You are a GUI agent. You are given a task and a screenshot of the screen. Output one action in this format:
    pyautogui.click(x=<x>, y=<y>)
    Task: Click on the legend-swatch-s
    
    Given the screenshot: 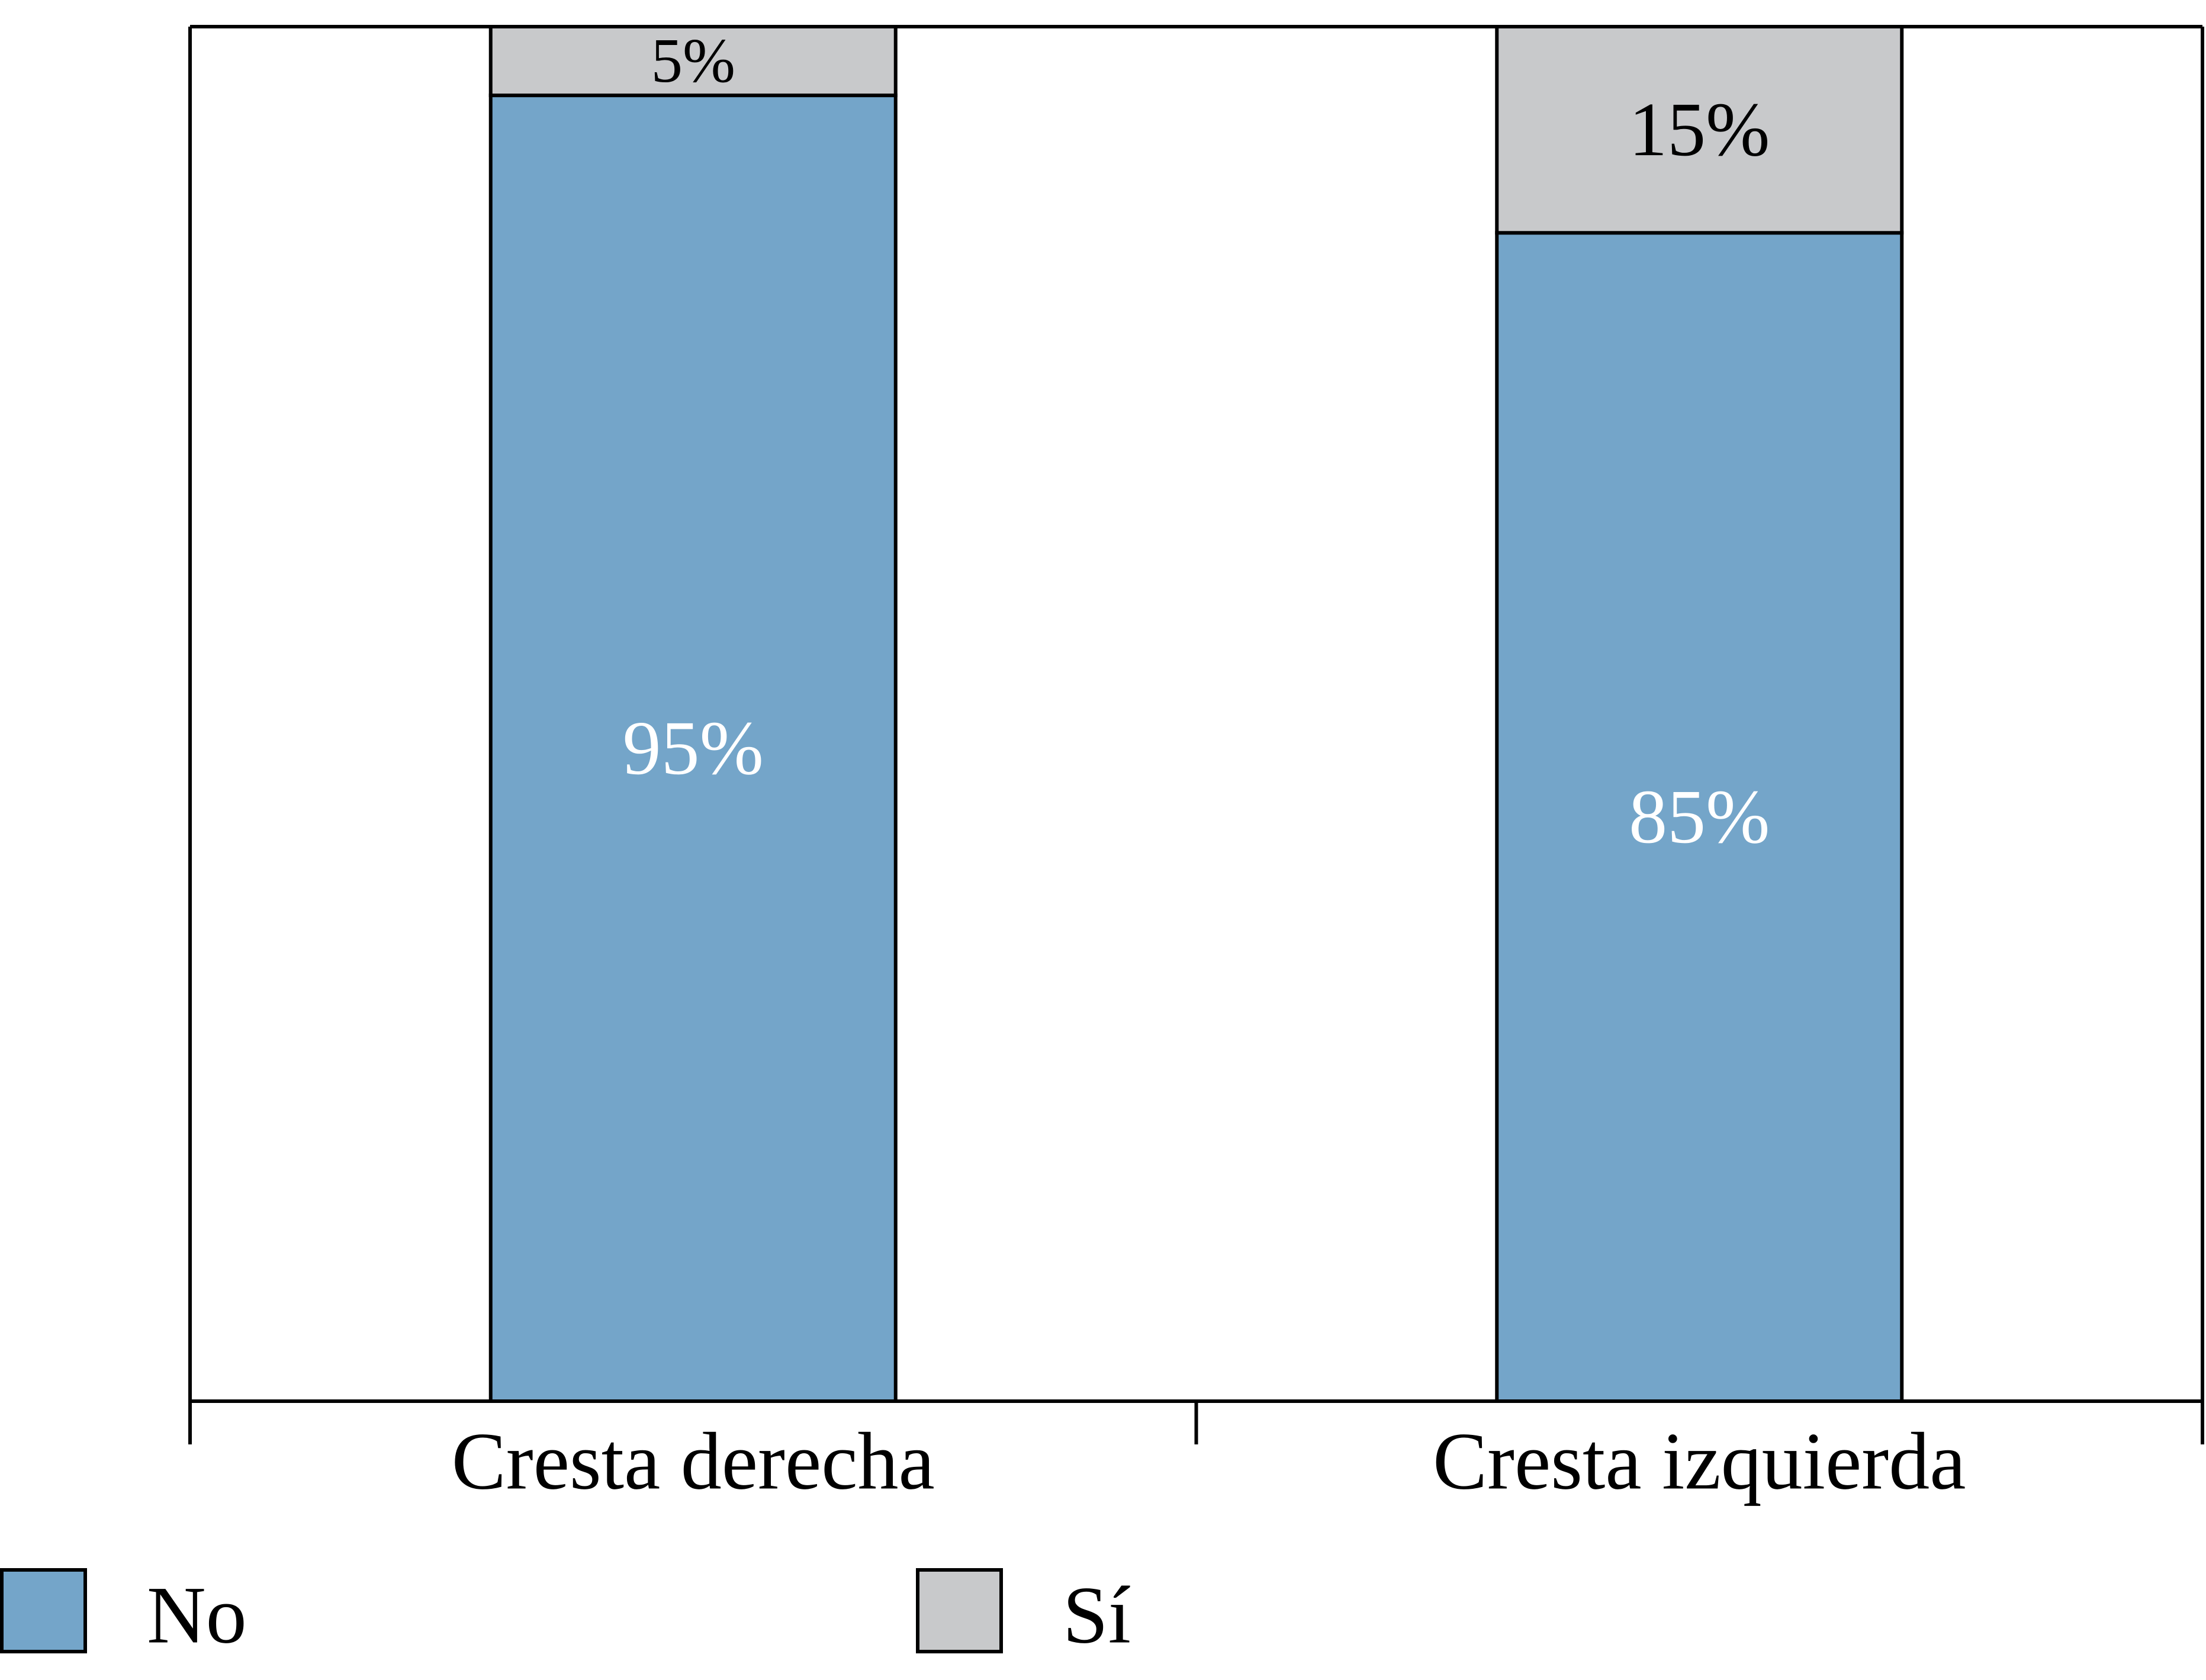 What is the action you would take?
    pyautogui.click(x=959, y=1610)
    